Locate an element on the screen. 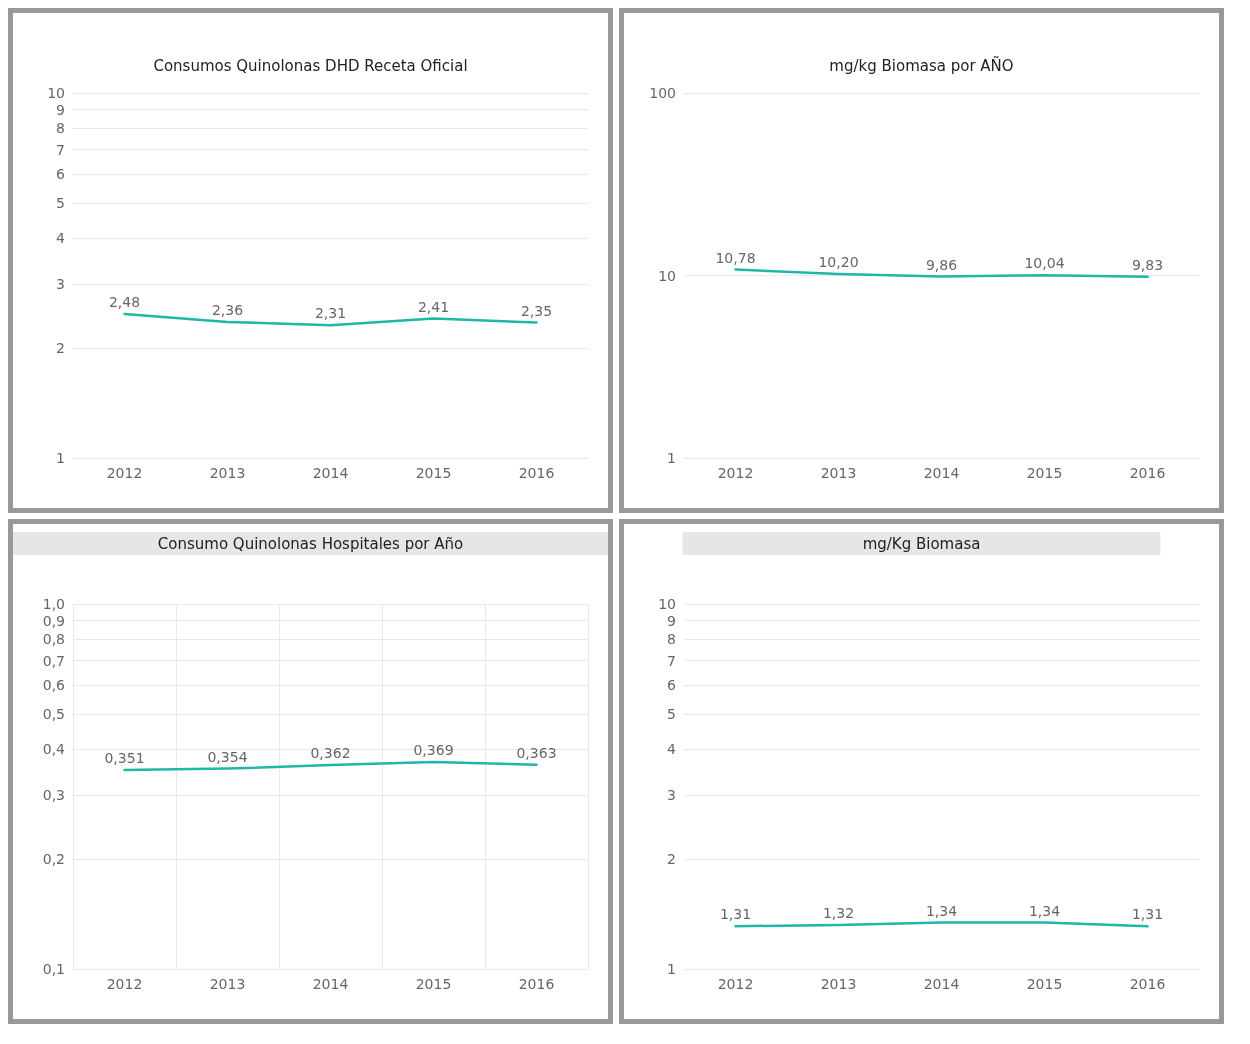  data-label: 9,86 is located at coordinates (941, 264).